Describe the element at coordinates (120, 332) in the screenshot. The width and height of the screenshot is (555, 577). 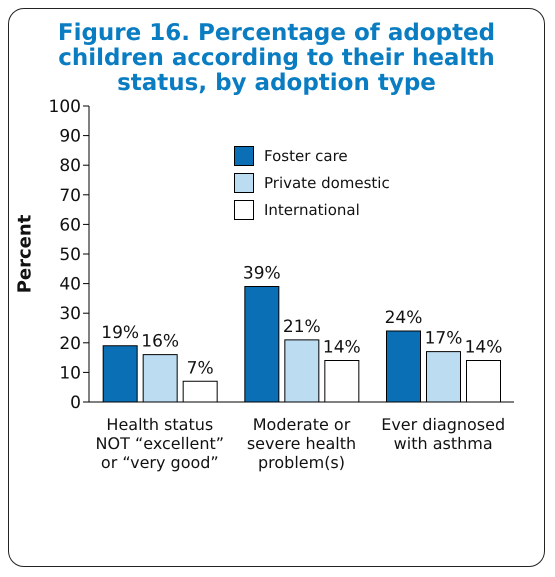
I see `data-label: 19%` at that location.